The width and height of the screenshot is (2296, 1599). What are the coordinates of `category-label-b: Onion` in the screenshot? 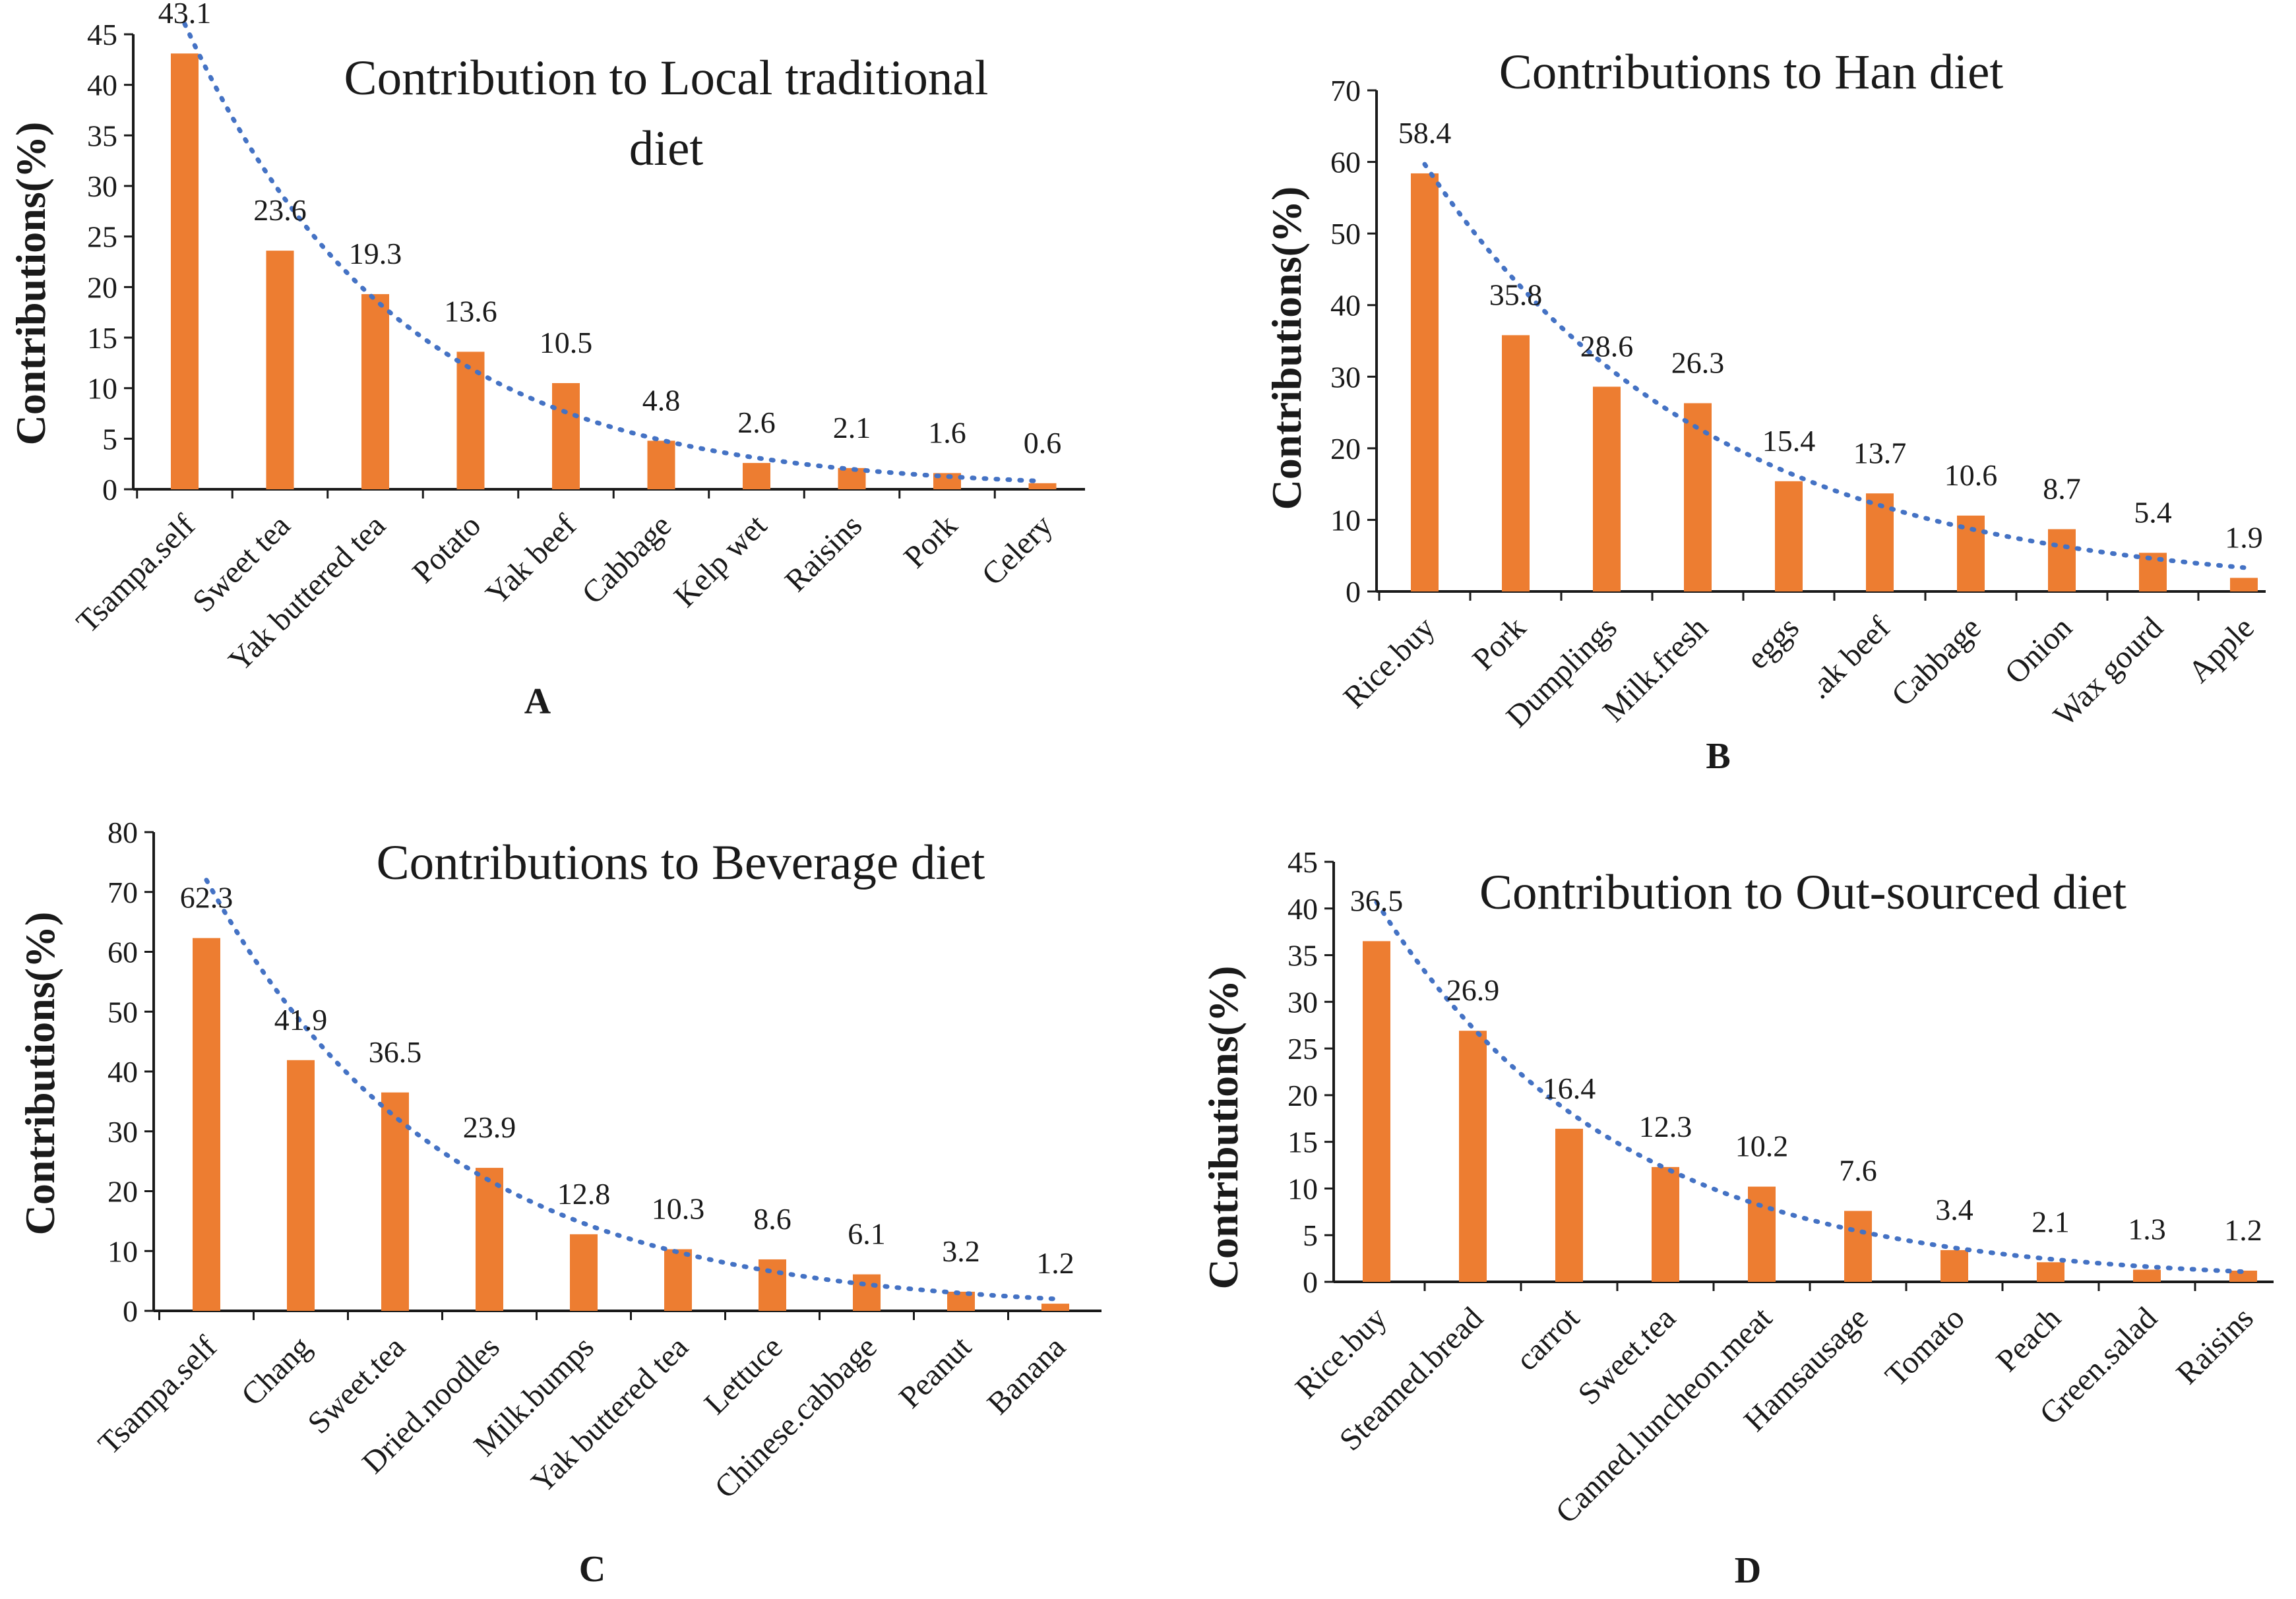 It's located at (2038, 650).